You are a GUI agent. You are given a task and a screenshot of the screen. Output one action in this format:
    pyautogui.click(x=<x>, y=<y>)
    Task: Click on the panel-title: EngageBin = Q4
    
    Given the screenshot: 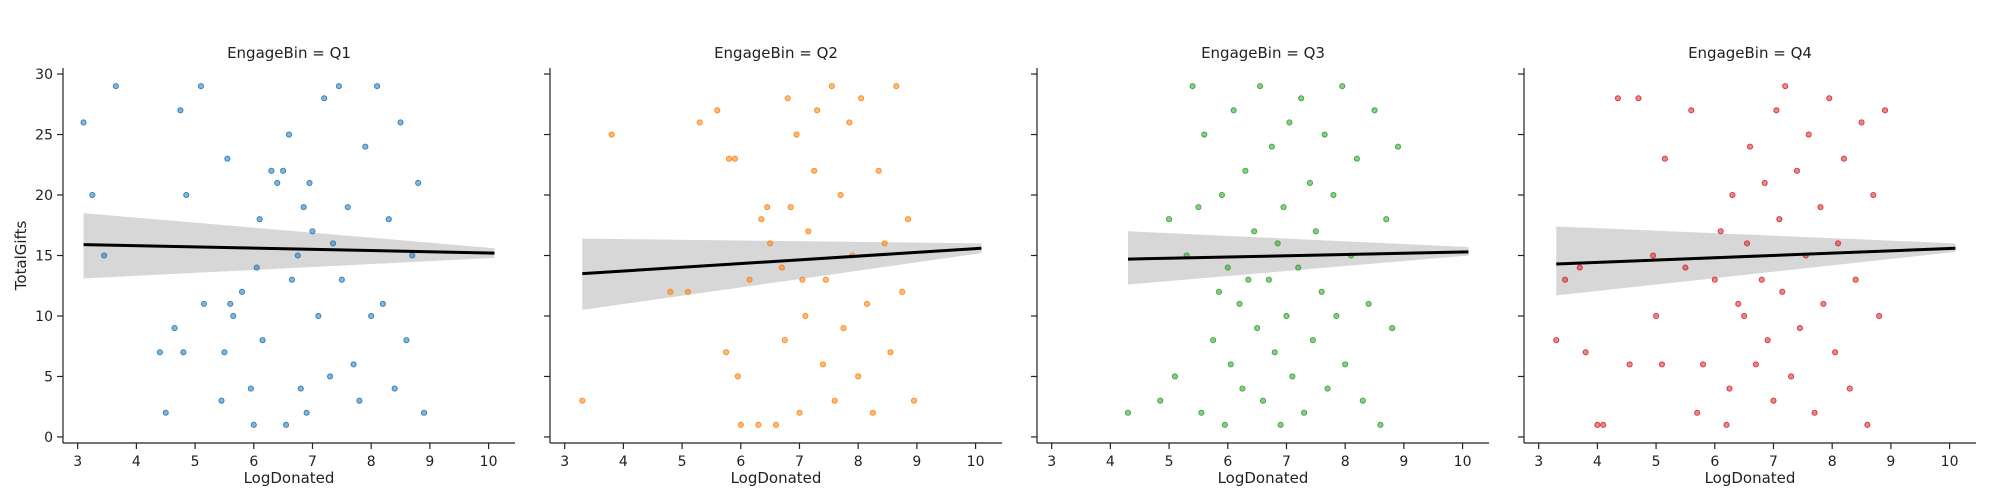 What is the action you would take?
    pyautogui.click(x=1750, y=53)
    